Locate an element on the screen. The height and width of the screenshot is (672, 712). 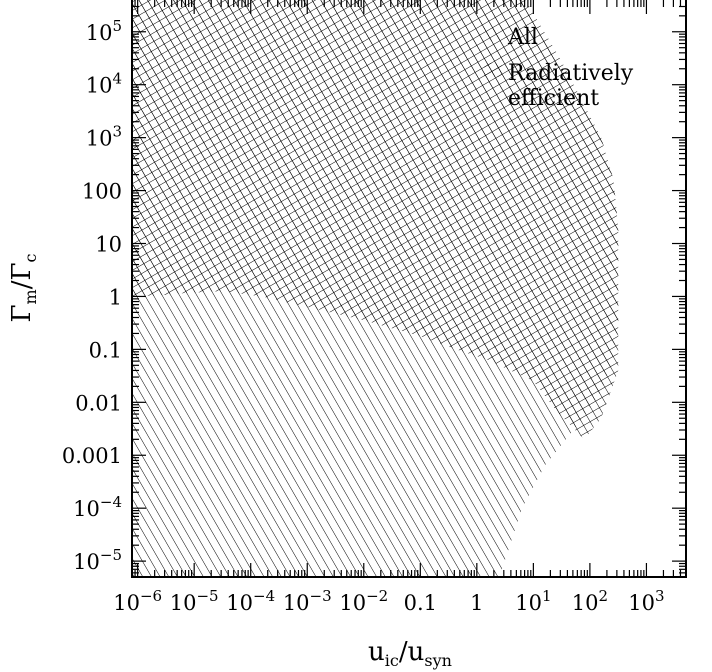
x-tick-labels: 10⁻⁶ 10⁻⁵ 10⁻⁴ 10⁻³ 10⁻² 0.1 1 10¹ 10² 10³ is located at coordinates (388, 601).